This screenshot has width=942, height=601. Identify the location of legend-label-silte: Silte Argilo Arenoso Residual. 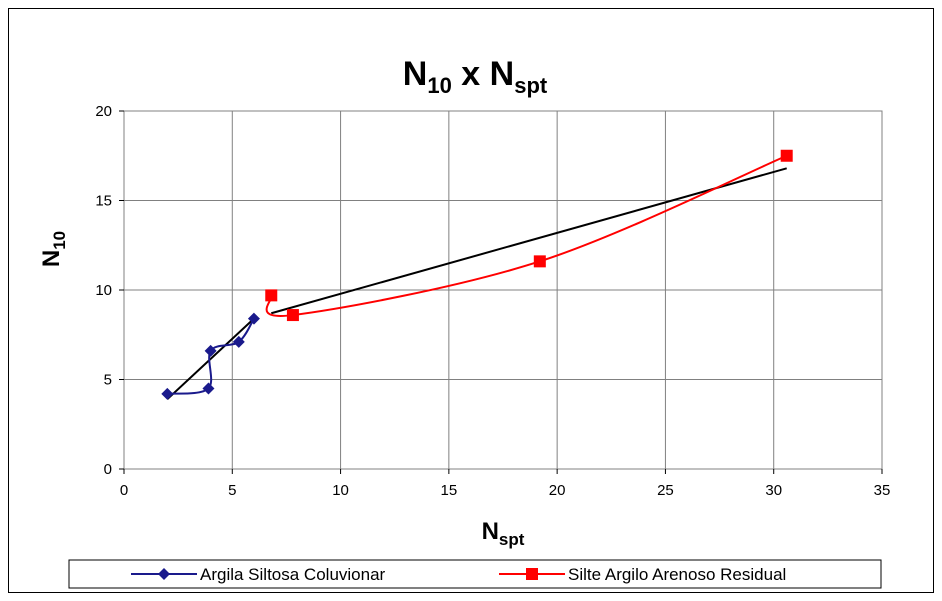
(677, 574).